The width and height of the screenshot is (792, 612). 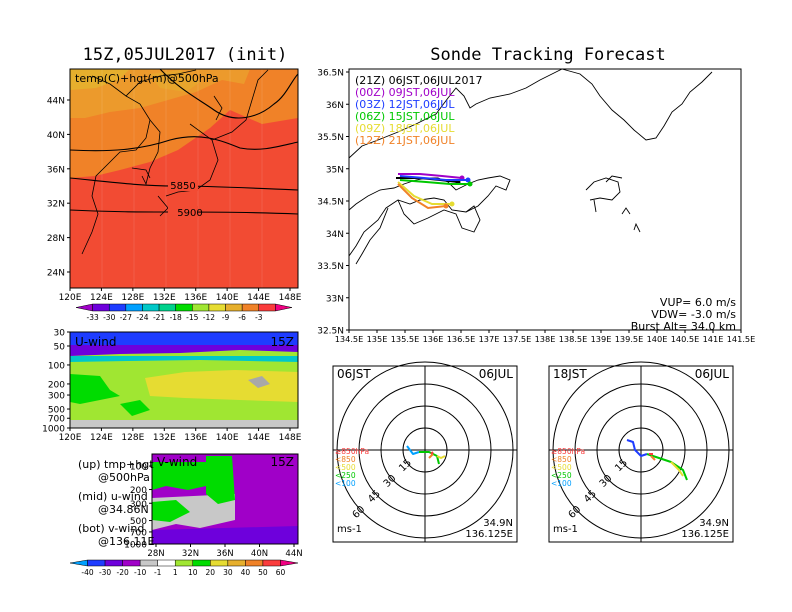 I want to click on vwind-p-tick-300: 300, so click(x=138, y=505).